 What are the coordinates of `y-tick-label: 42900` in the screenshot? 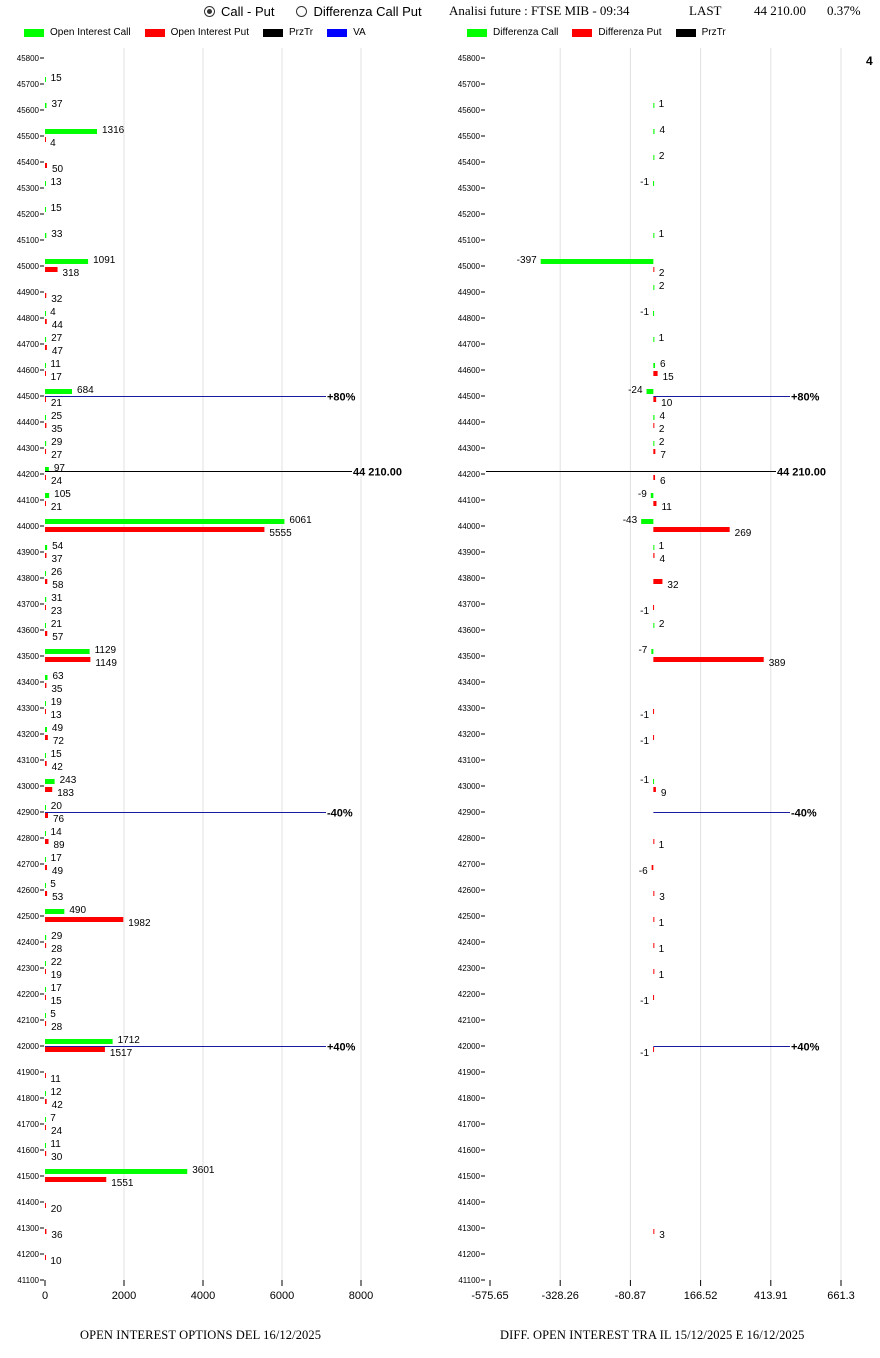 It's located at (28, 812).